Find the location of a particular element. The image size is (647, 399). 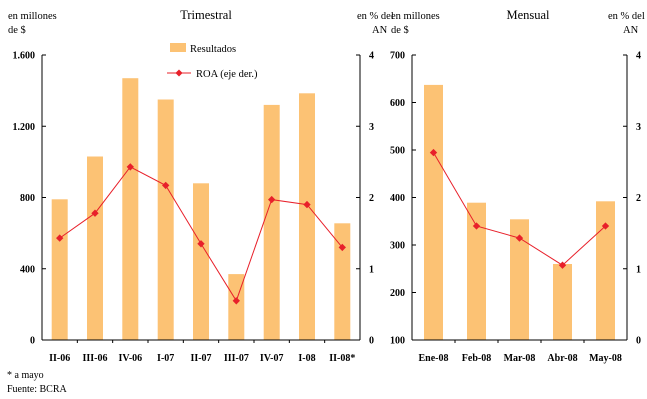

left-tick-label: 700 is located at coordinates (397, 56).